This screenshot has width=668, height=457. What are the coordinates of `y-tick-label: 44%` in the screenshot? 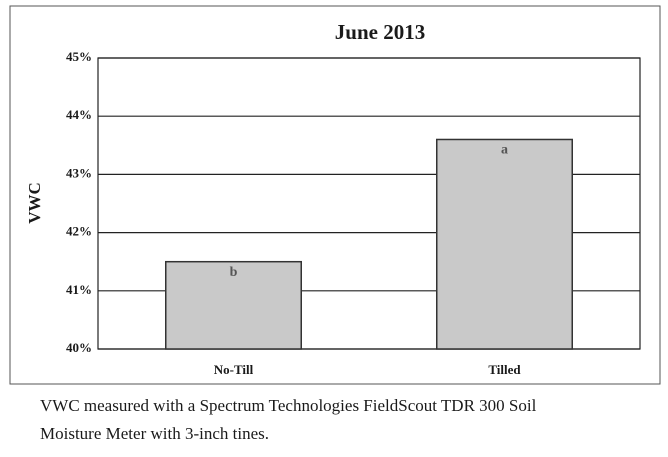 It's located at (79, 114).